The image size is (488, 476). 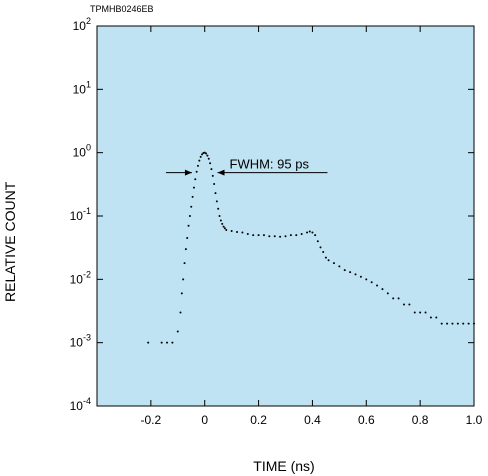 What do you see at coordinates (80, 277) in the screenshot?
I see `y-tick-label: 10⁻²` at bounding box center [80, 277].